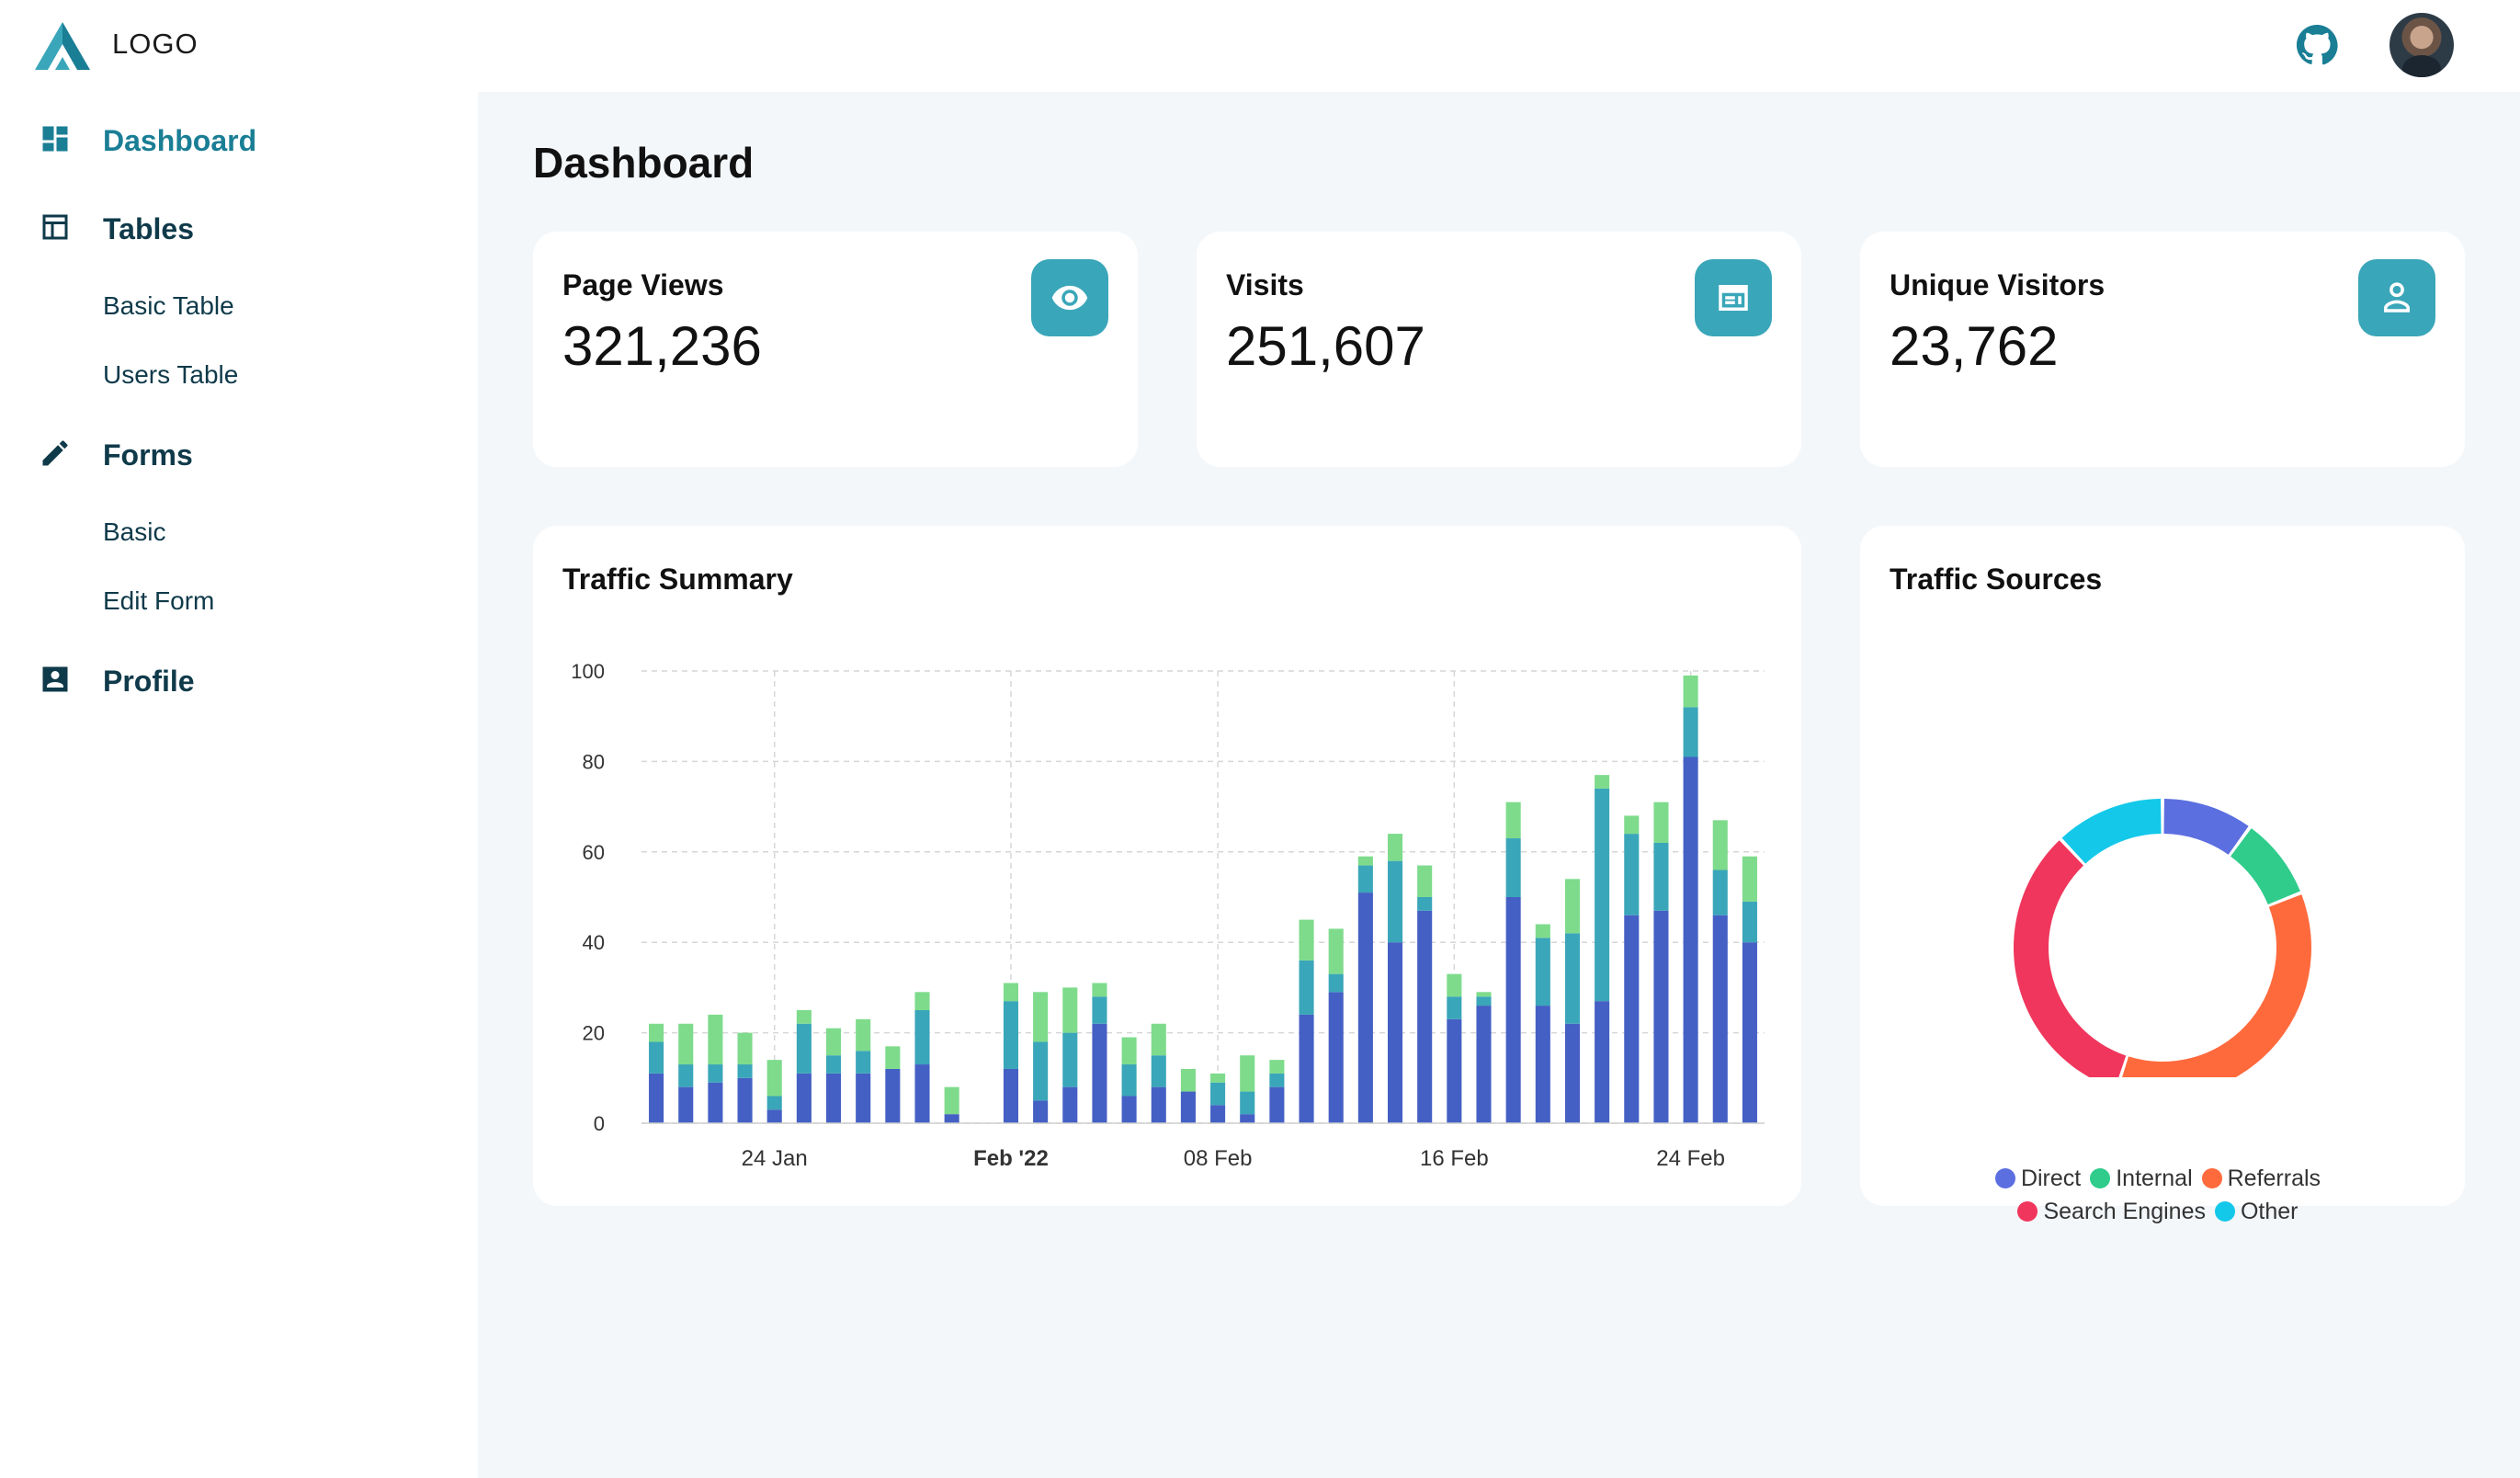  I want to click on person-icon-button, so click(2396, 297).